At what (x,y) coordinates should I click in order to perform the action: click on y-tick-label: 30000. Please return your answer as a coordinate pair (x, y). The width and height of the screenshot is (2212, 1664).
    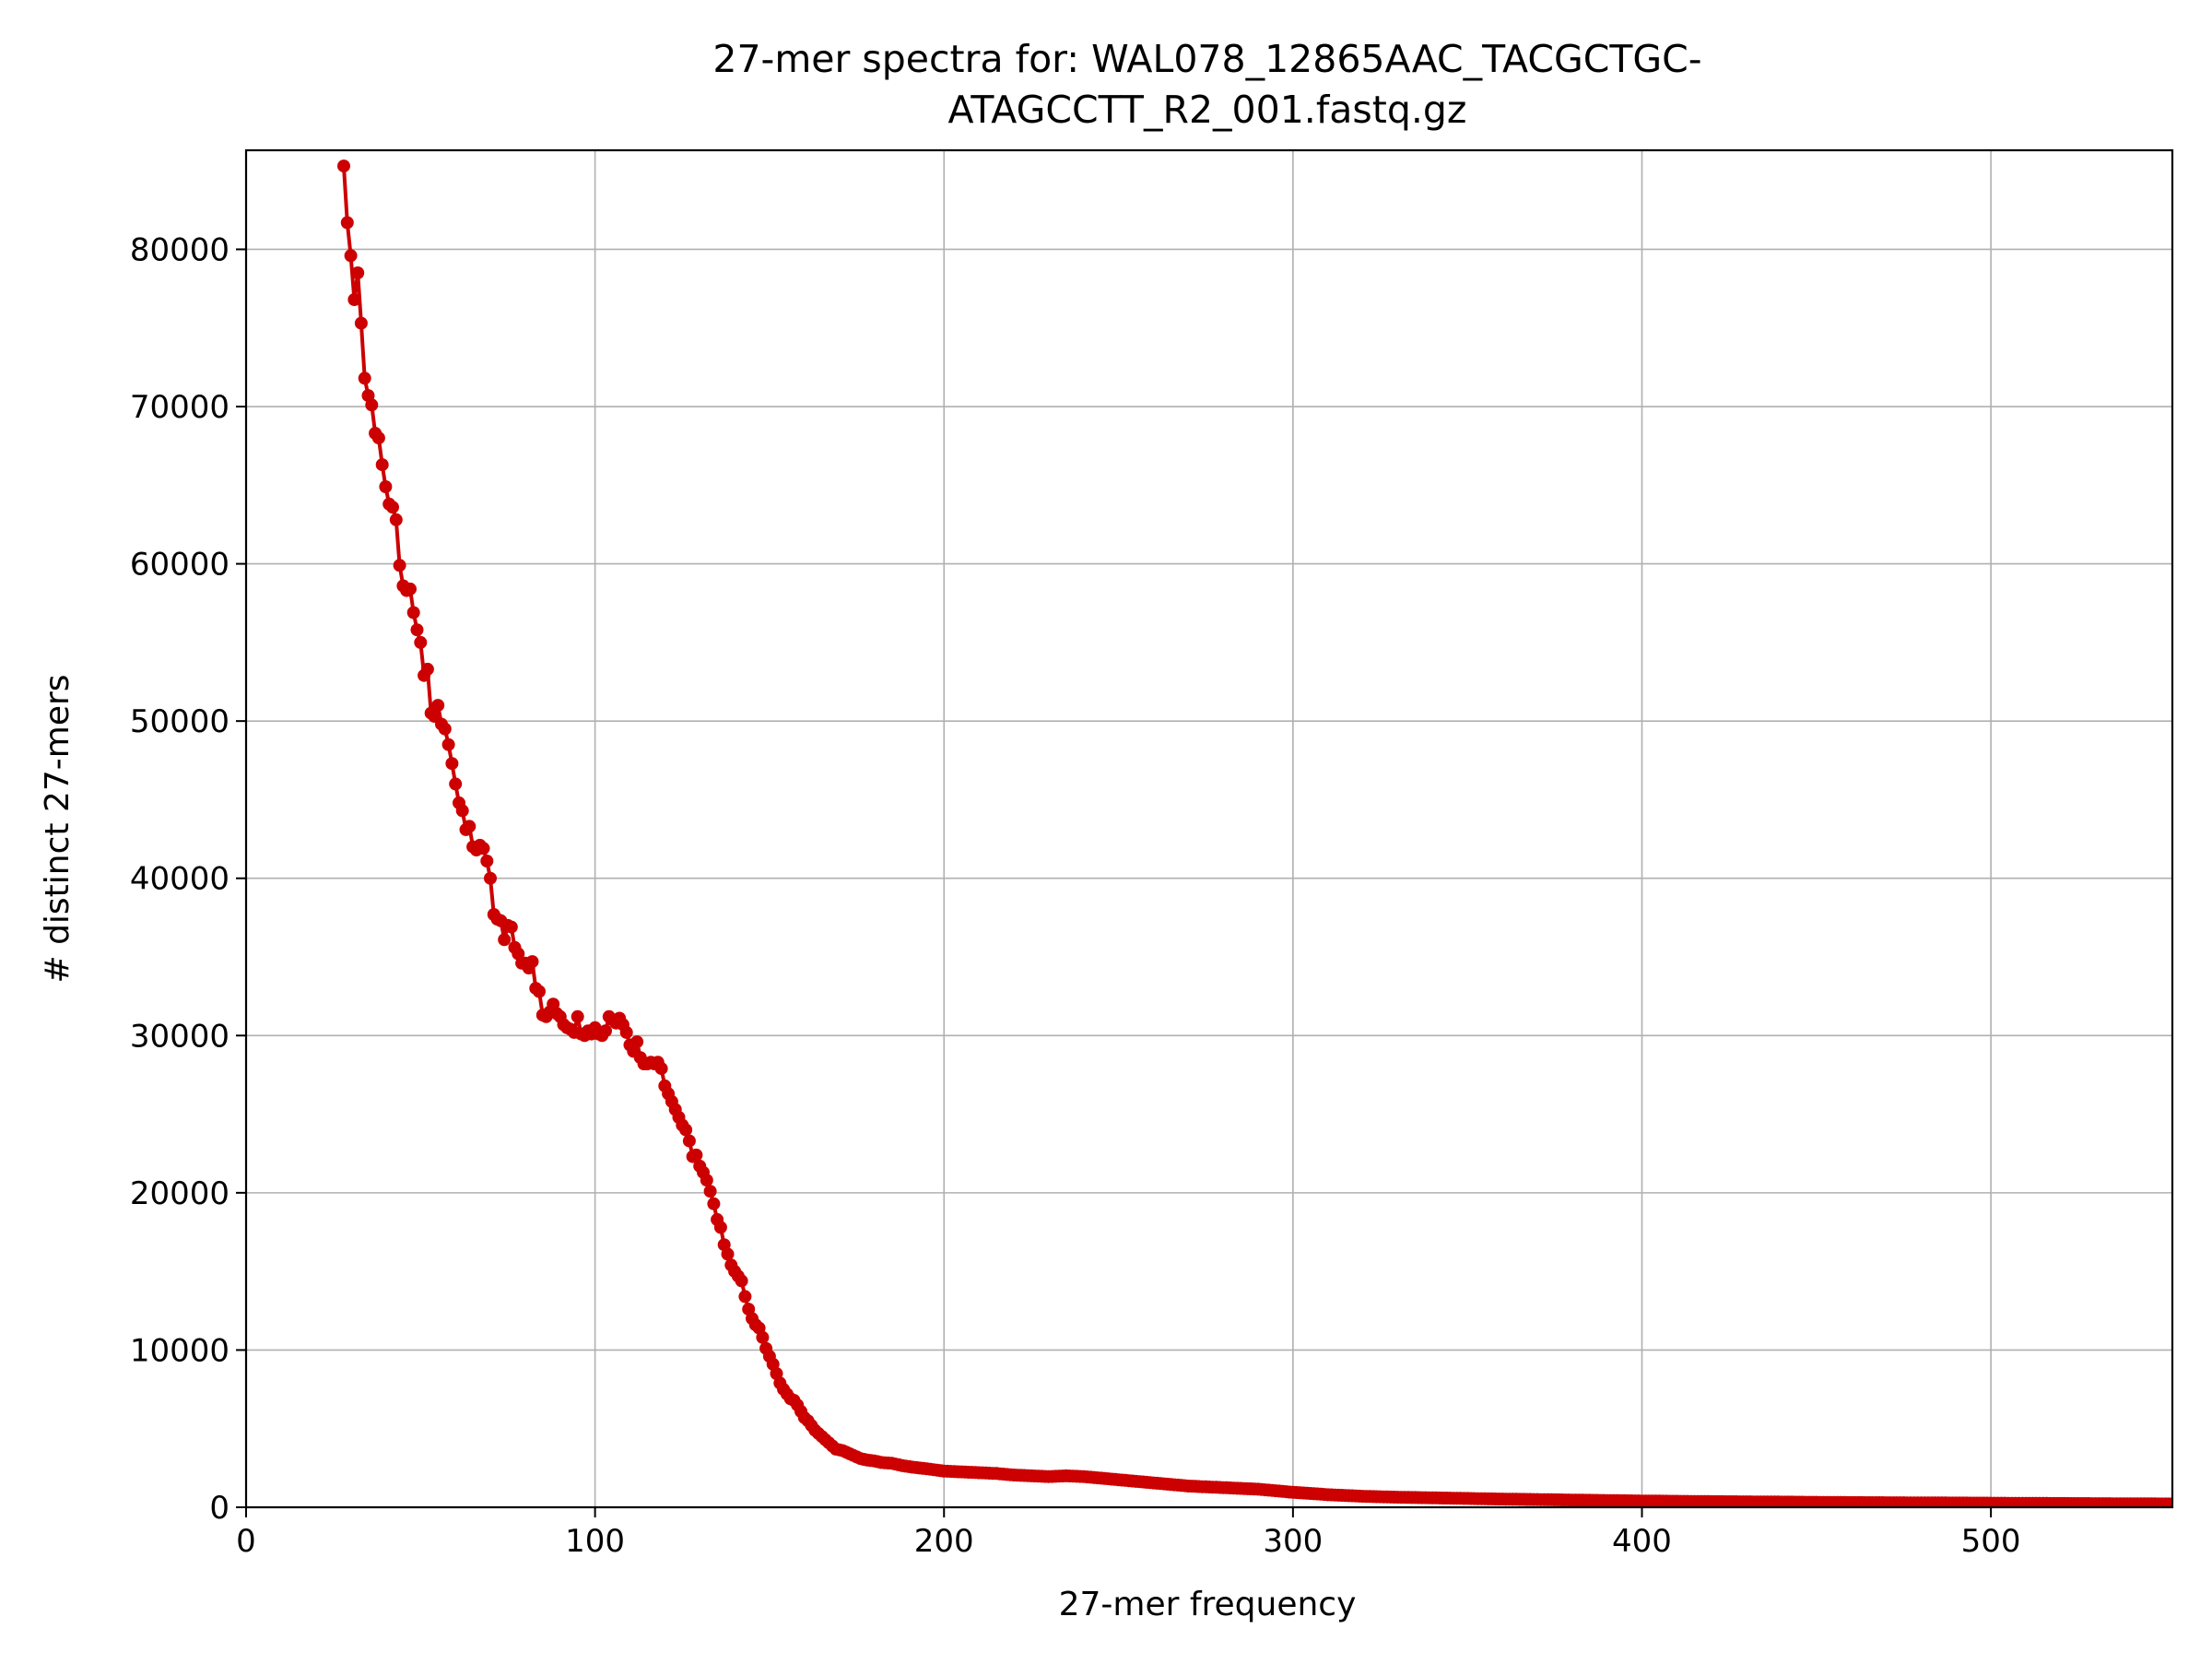
    Looking at the image, I should click on (179, 1036).